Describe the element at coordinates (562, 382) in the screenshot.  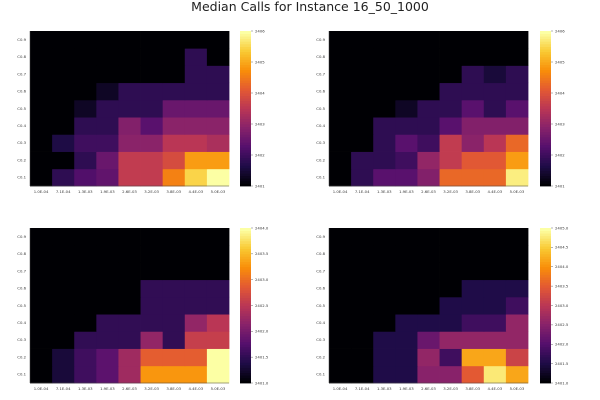
I see `colorbar-tick-label: 2401.0` at that location.